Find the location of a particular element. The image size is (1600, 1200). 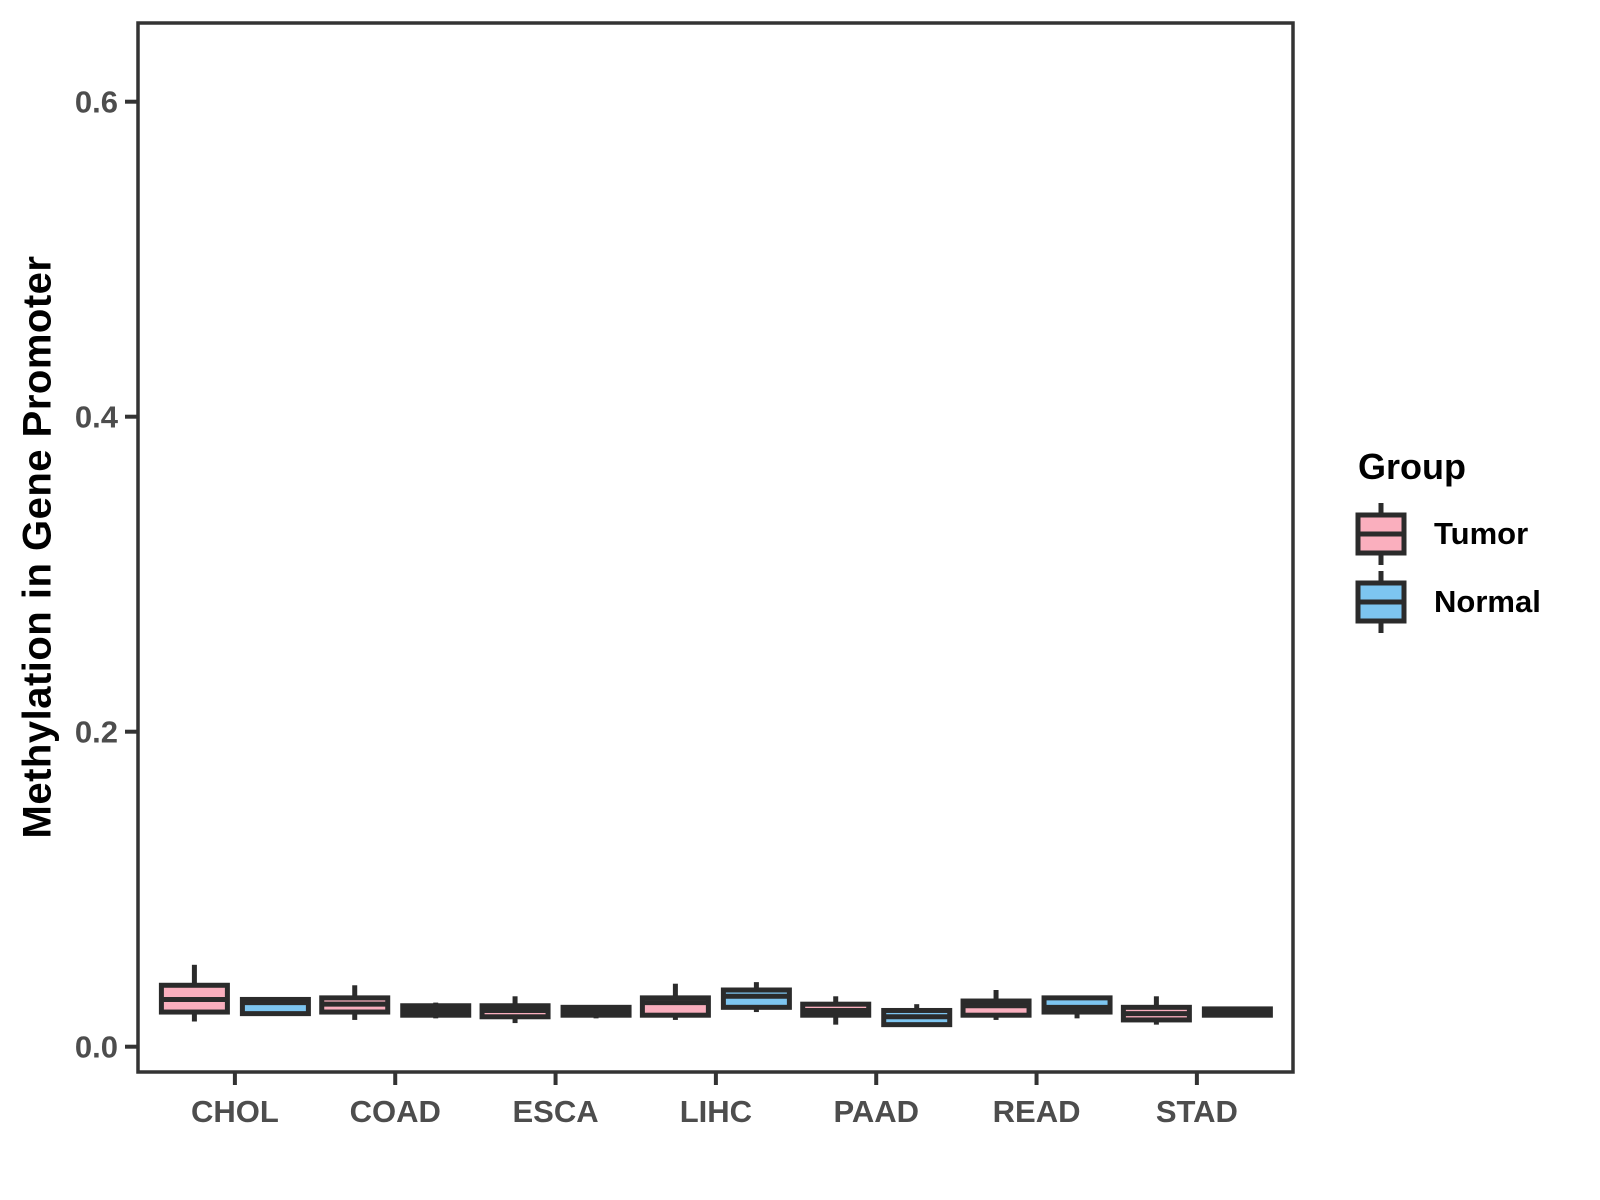

x-tick-label: STAD is located at coordinates (1197, 1111).